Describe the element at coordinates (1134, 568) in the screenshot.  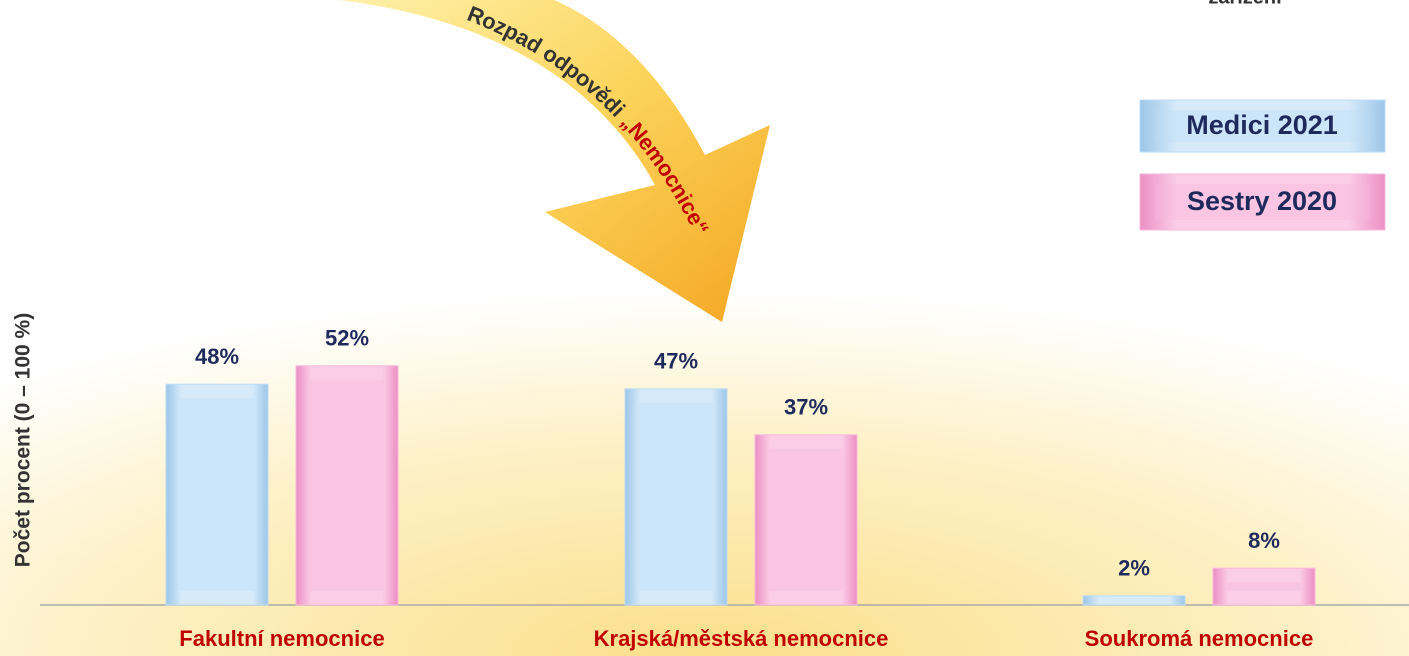
I see `value-label: 2%` at that location.